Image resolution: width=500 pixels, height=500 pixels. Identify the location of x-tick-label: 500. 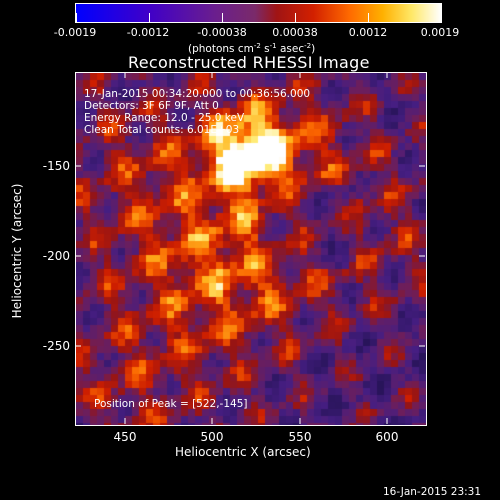
(212, 437).